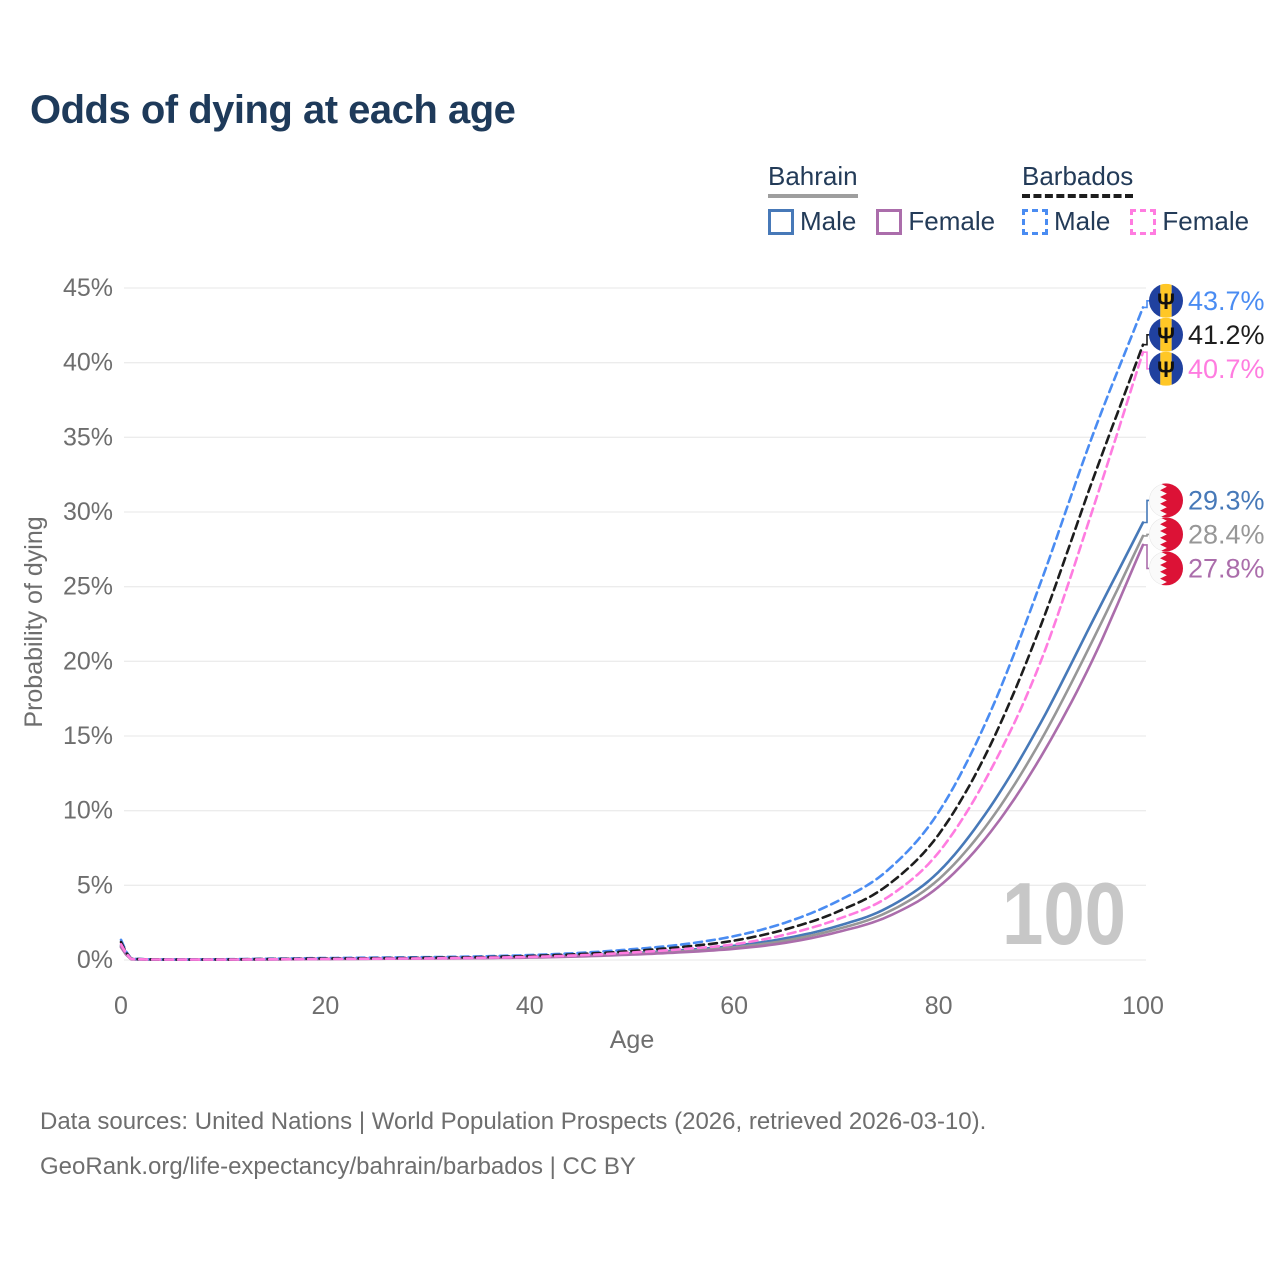 The height and width of the screenshot is (1280, 1280). I want to click on y-tick-label-0: 0%, so click(95, 960).